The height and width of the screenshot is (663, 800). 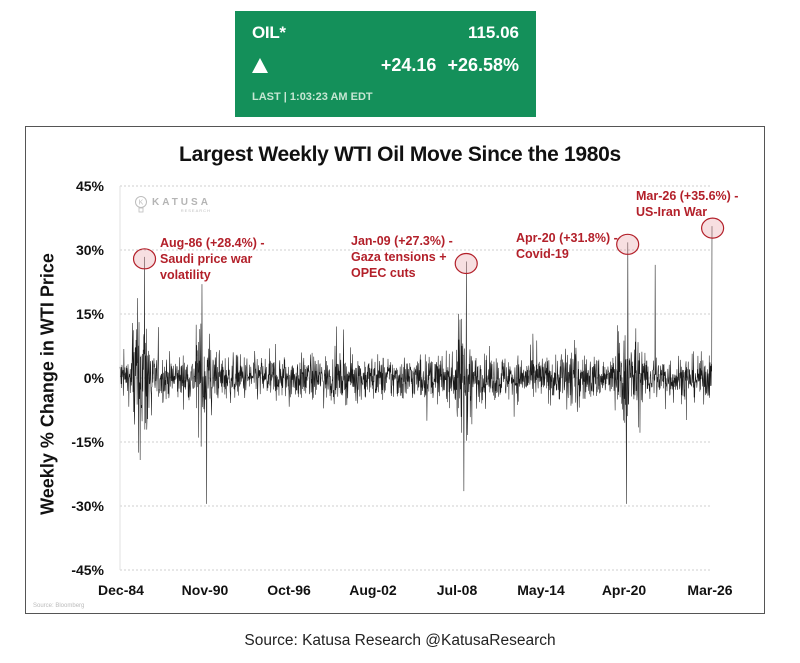 What do you see at coordinates (312, 97) in the screenshot?
I see `ticker-last-updated: LAST | 1:03:23 AM EDT` at bounding box center [312, 97].